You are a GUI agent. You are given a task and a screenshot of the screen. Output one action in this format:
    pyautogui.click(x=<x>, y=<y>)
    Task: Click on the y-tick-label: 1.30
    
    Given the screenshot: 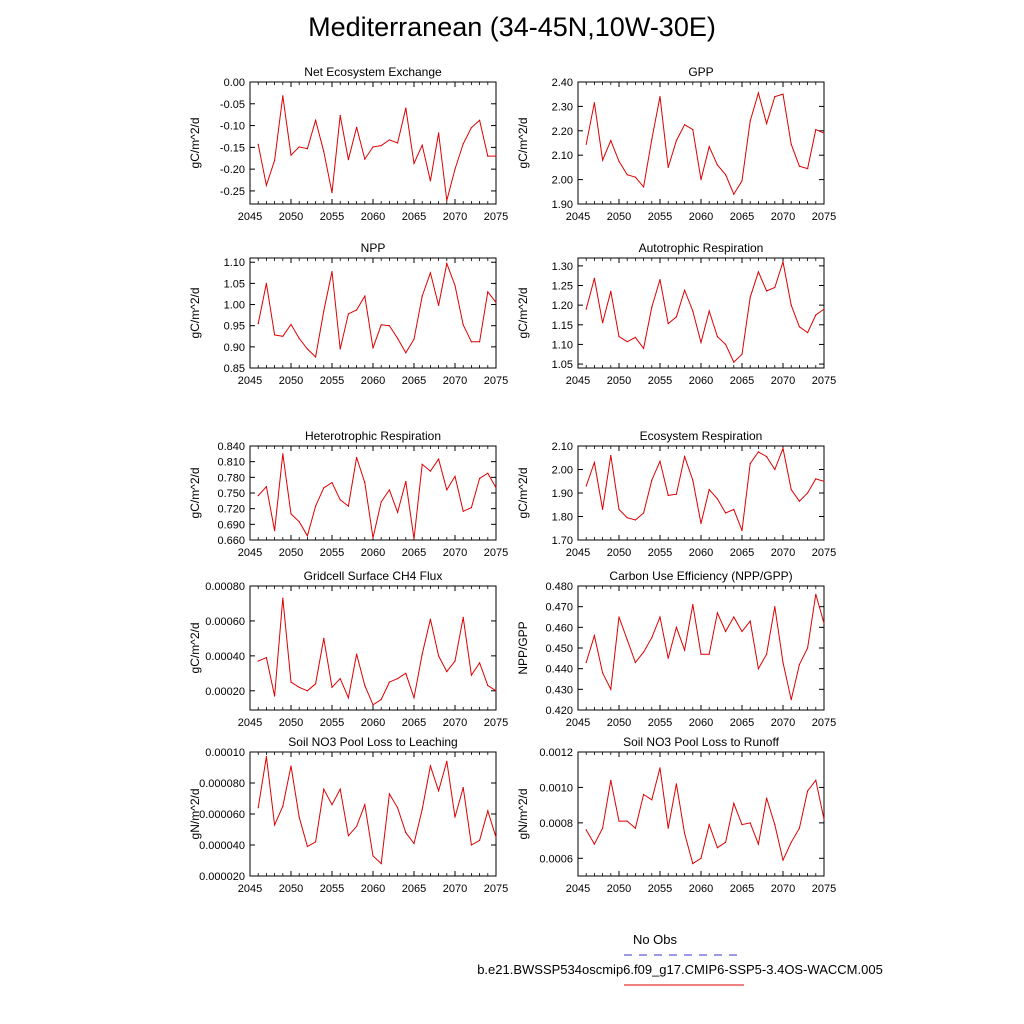 What is the action you would take?
    pyautogui.click(x=562, y=267)
    